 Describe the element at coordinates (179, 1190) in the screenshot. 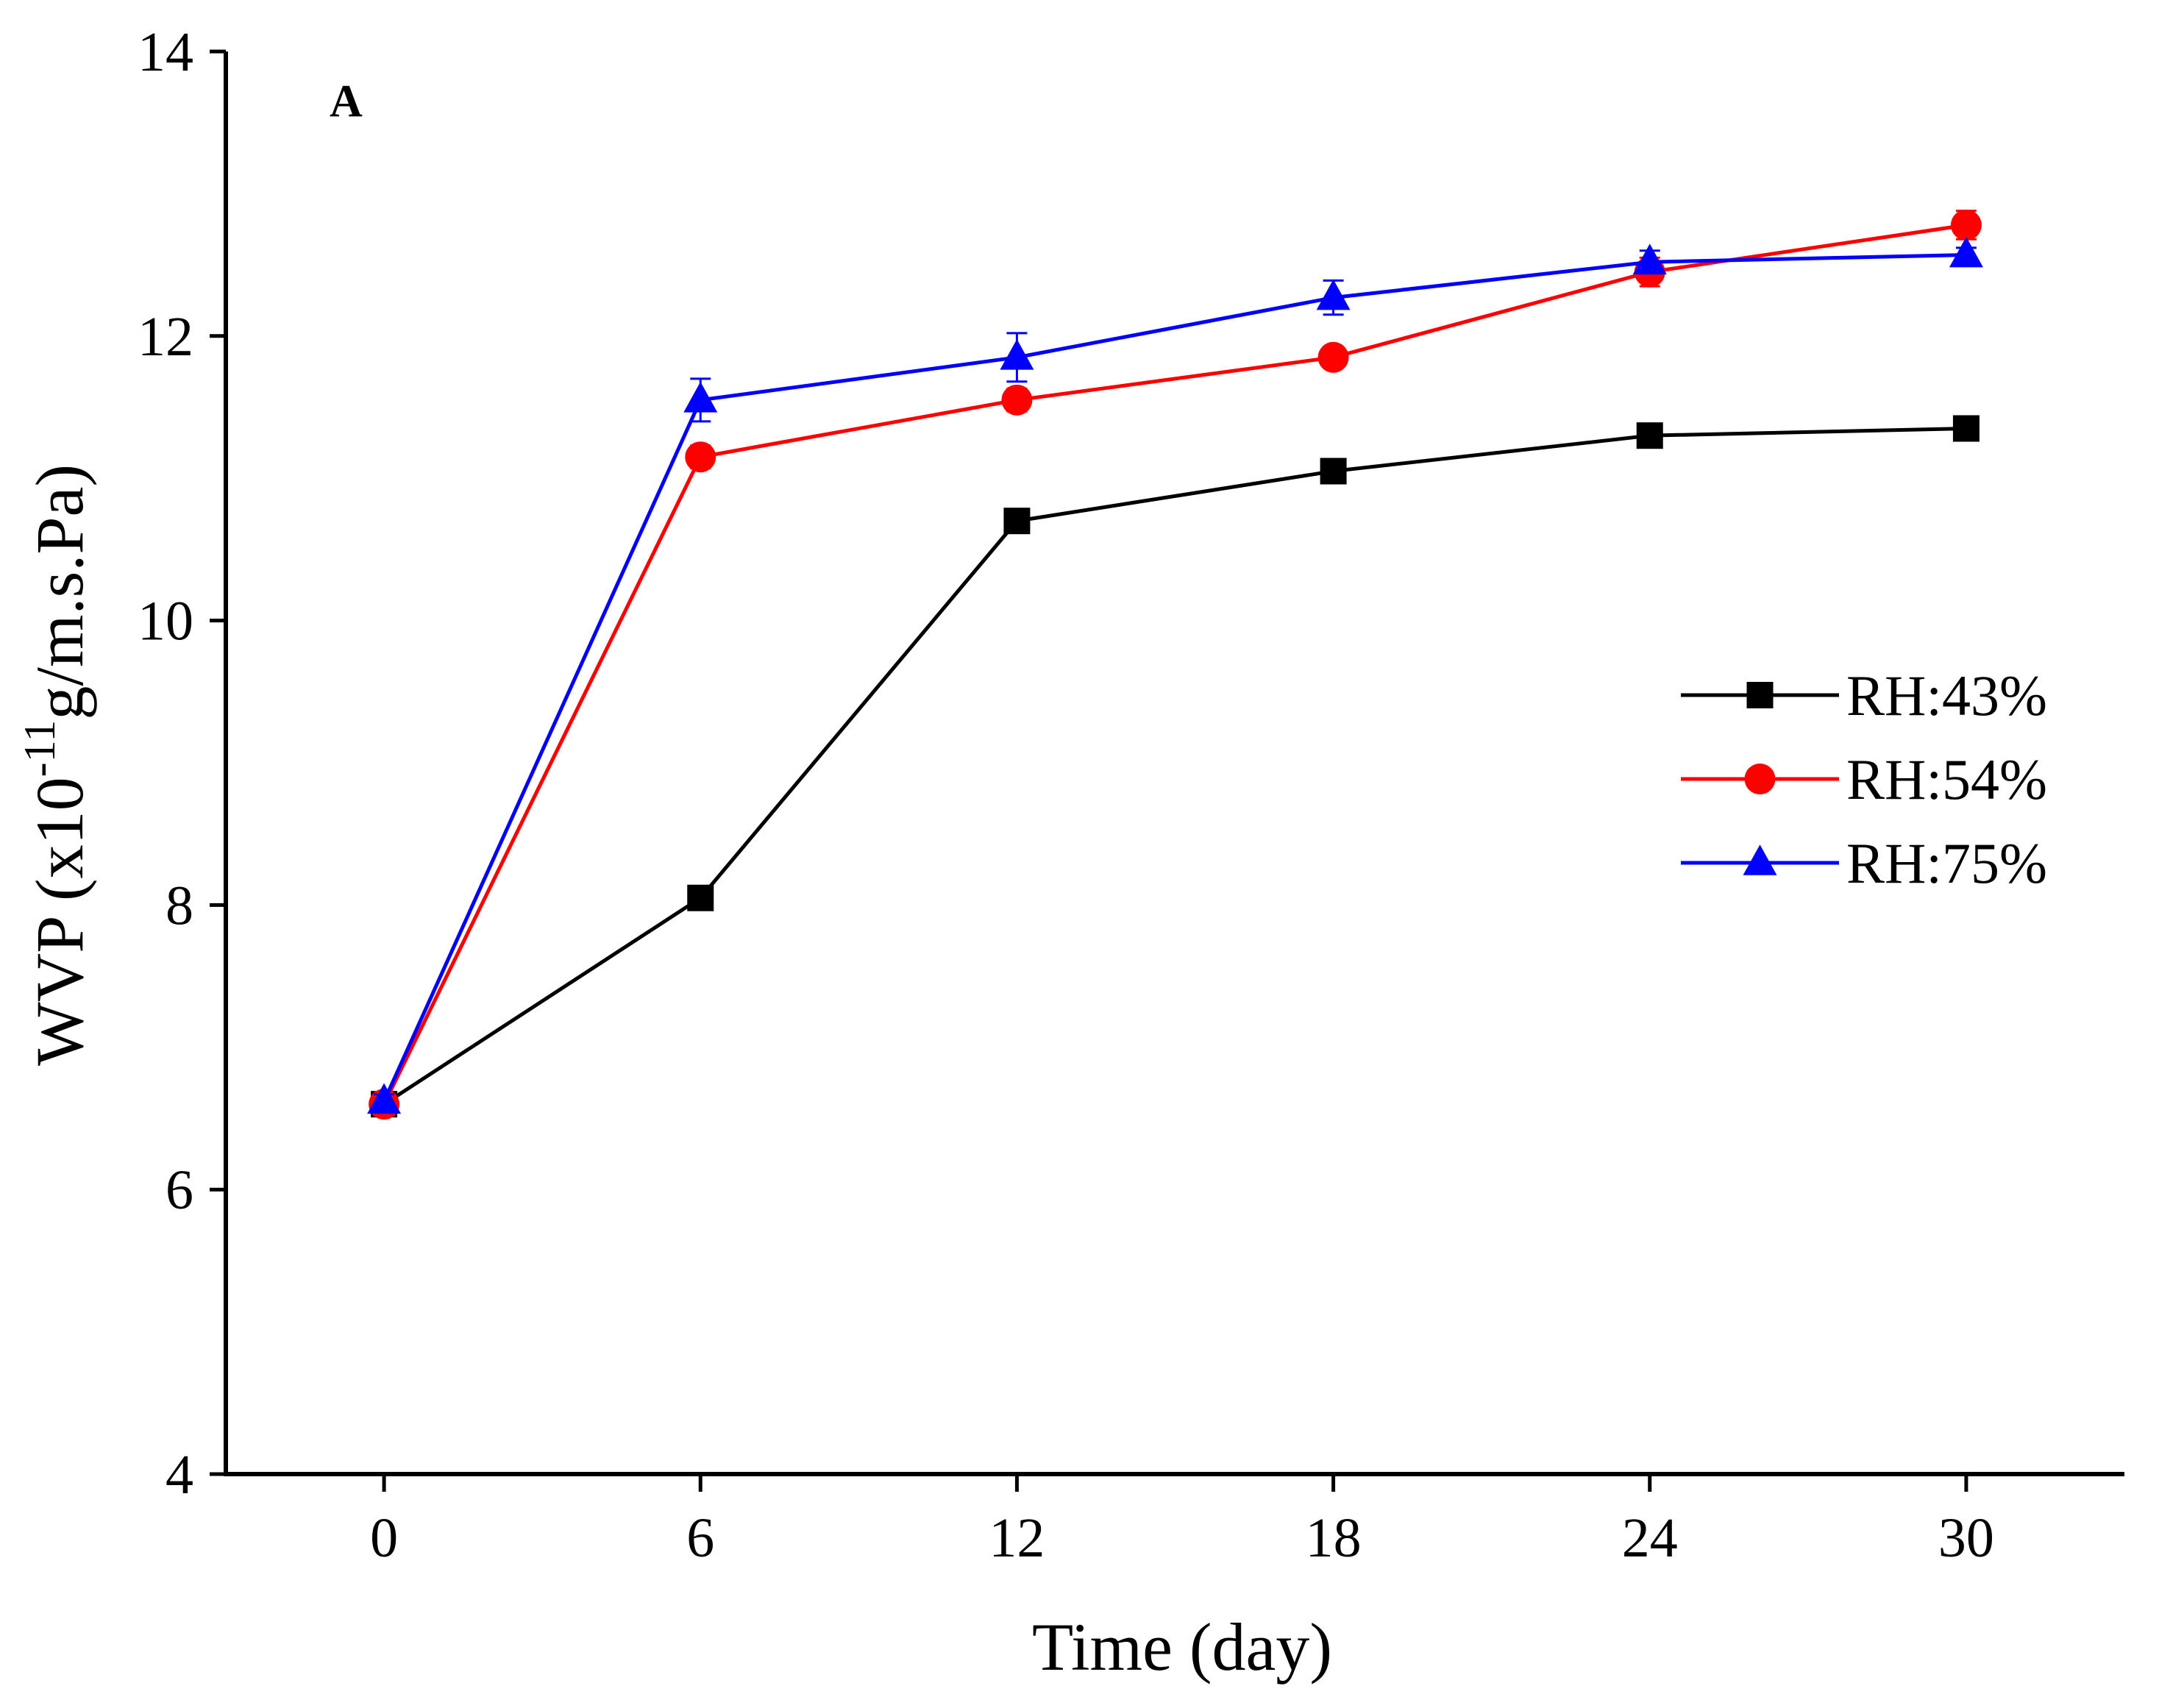

I see `y-tick-label: 6` at that location.